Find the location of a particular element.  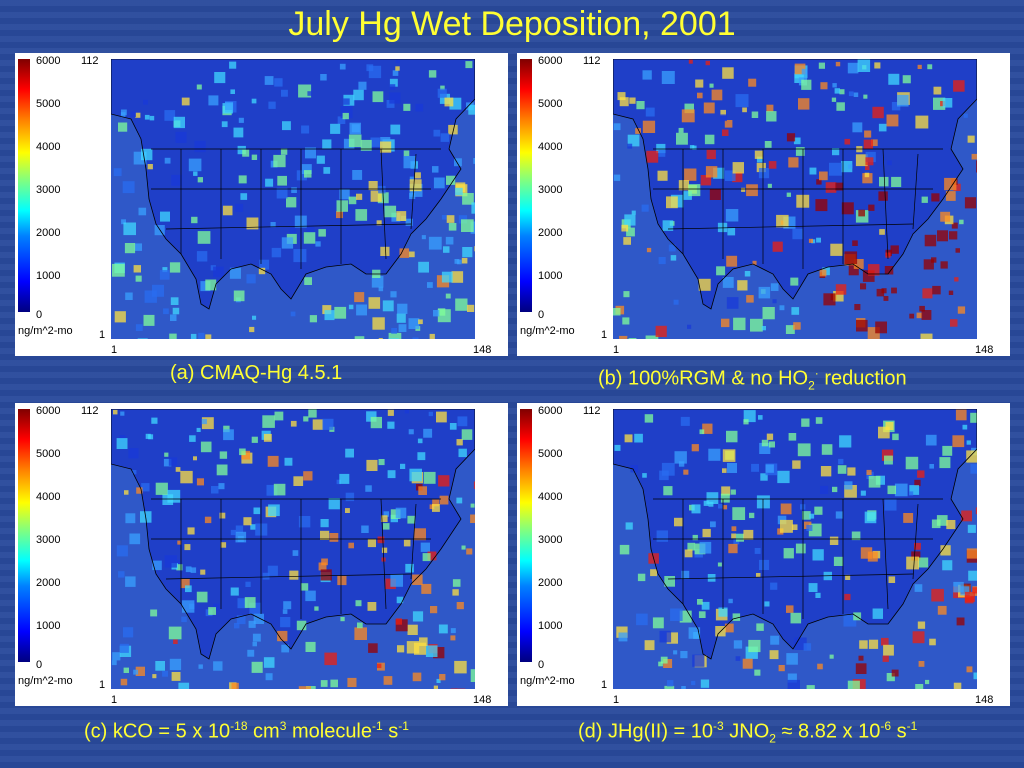

political-borders is located at coordinates (293, 184).